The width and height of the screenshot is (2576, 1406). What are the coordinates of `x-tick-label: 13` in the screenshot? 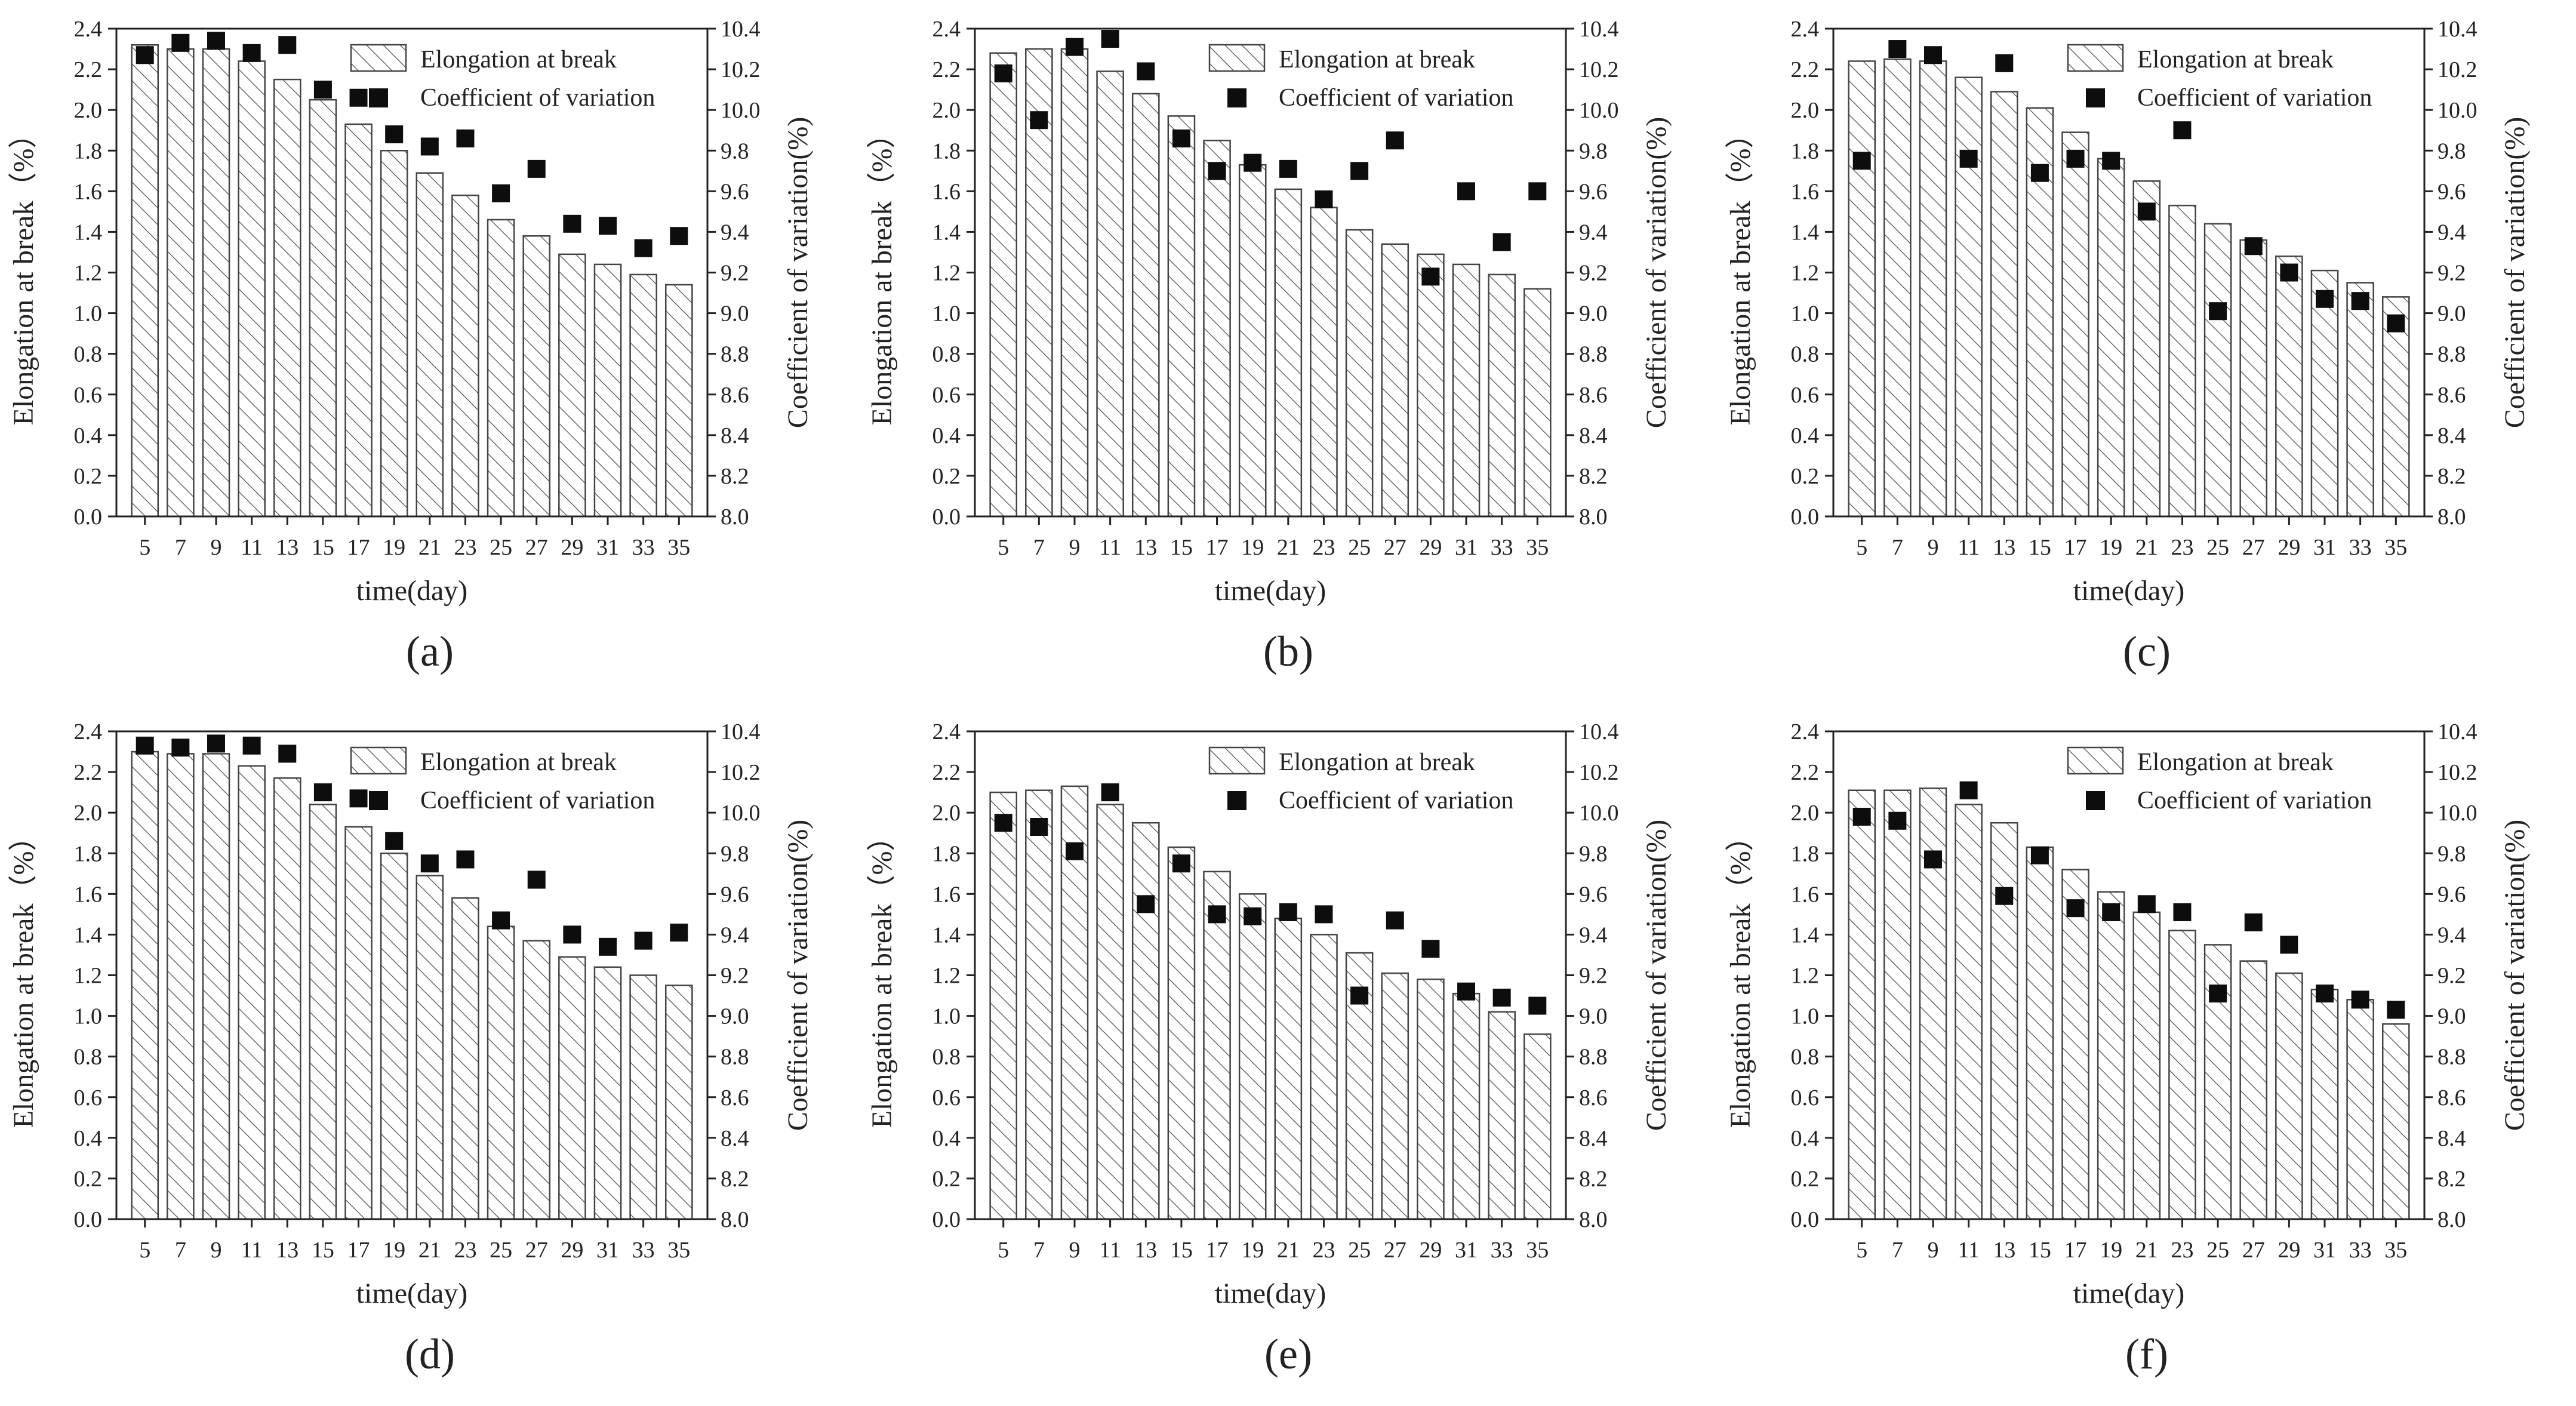 It's located at (287, 547).